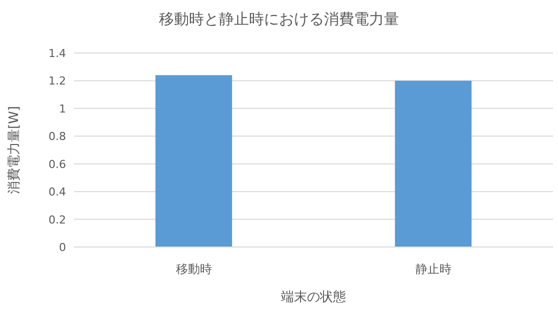 The width and height of the screenshot is (558, 310). Describe the element at coordinates (57, 219) in the screenshot. I see `y-tick-label: 0.2` at that location.